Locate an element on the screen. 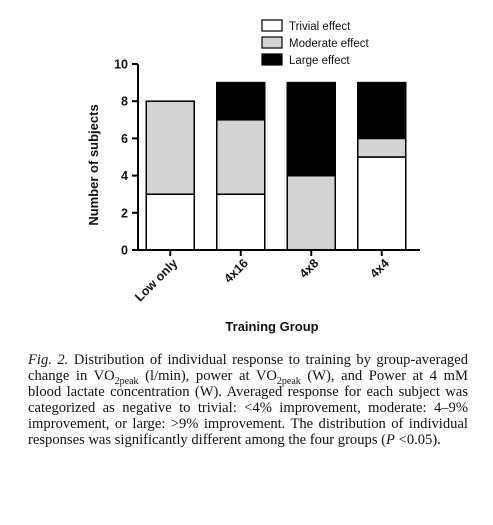 The width and height of the screenshot is (493, 525). y-tick-label: 2 is located at coordinates (124, 213).